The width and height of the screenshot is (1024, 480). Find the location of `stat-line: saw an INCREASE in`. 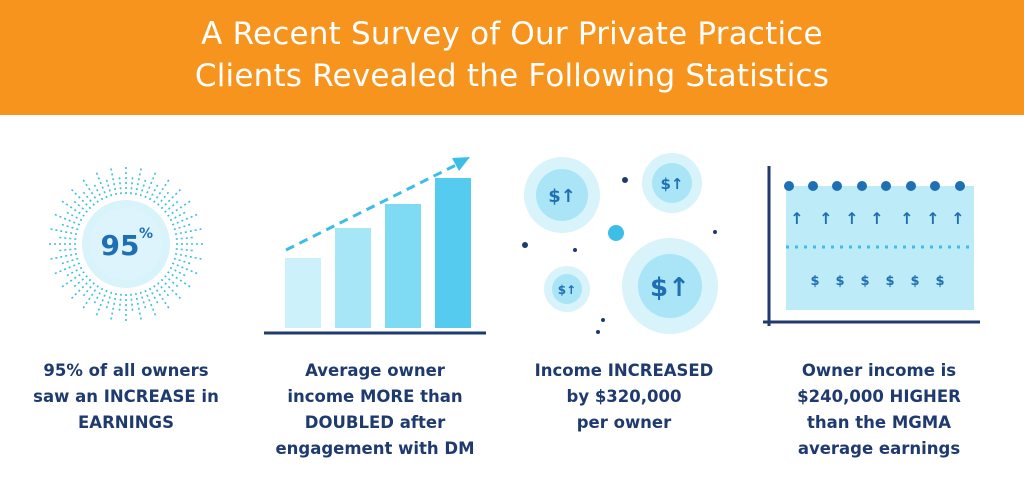

stat-line: saw an INCREASE in is located at coordinates (126, 396).